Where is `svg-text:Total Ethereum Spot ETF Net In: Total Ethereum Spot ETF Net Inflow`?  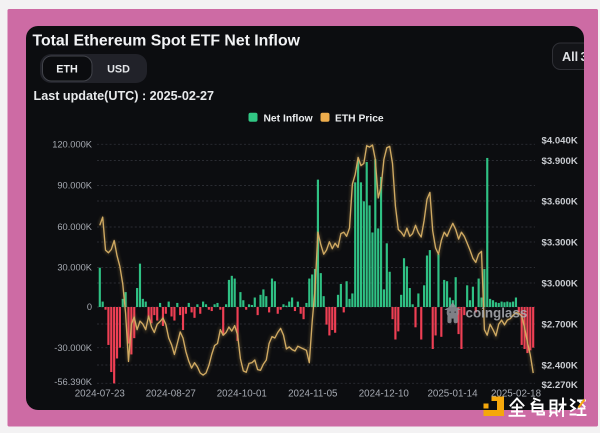
svg-text:Total Ethereum Spot ETF Net In: Total Ethereum Spot ETF Net Inflow is located at coordinates (167, 41).